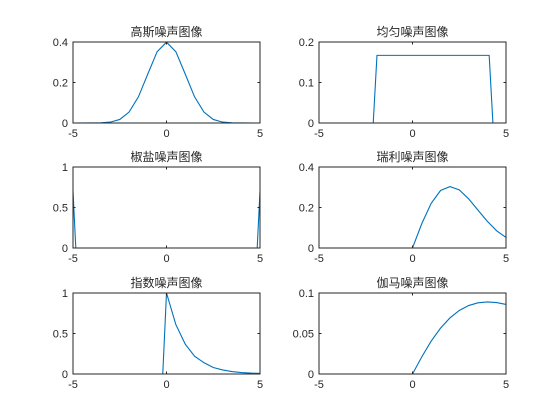 Image resolution: width=560 pixels, height=420 pixels. I want to click on subplot-title: 均匀噪声图像, so click(412, 32).